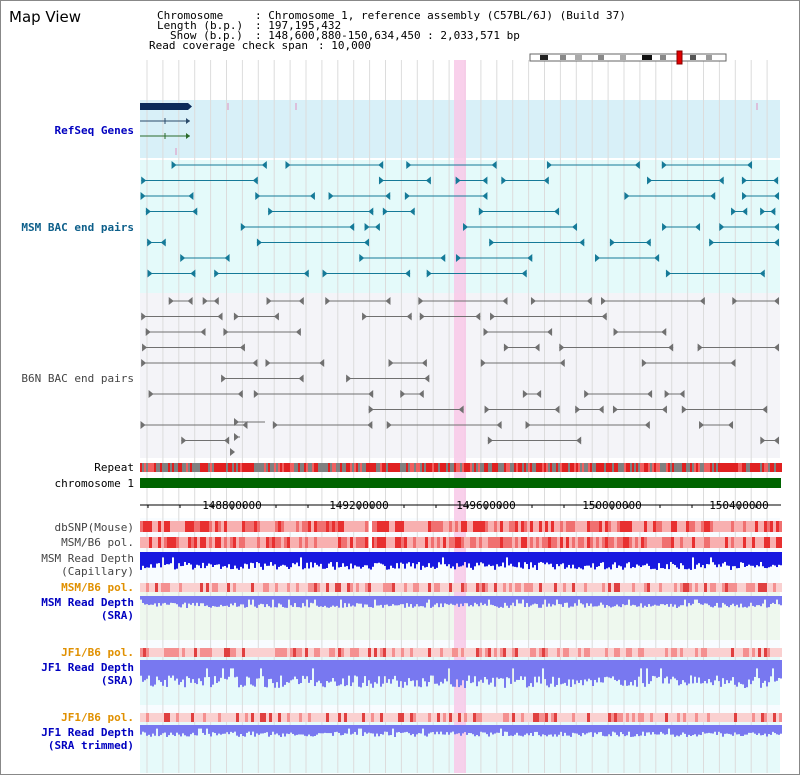 This screenshot has height=775, width=800. Describe the element at coordinates (77, 227) in the screenshot. I see `track-label-msm-bac: MSM BAC end pairs` at that location.